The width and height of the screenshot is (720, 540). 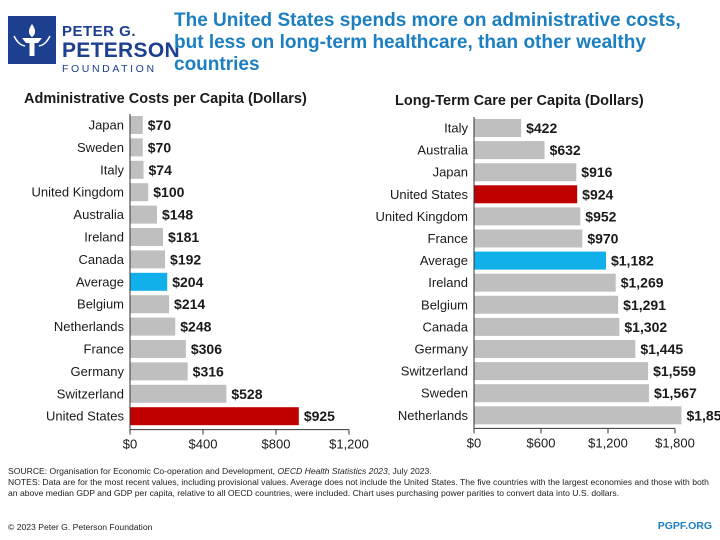 What do you see at coordinates (246, 394) in the screenshot?
I see `admin-value-label: $528` at bounding box center [246, 394].